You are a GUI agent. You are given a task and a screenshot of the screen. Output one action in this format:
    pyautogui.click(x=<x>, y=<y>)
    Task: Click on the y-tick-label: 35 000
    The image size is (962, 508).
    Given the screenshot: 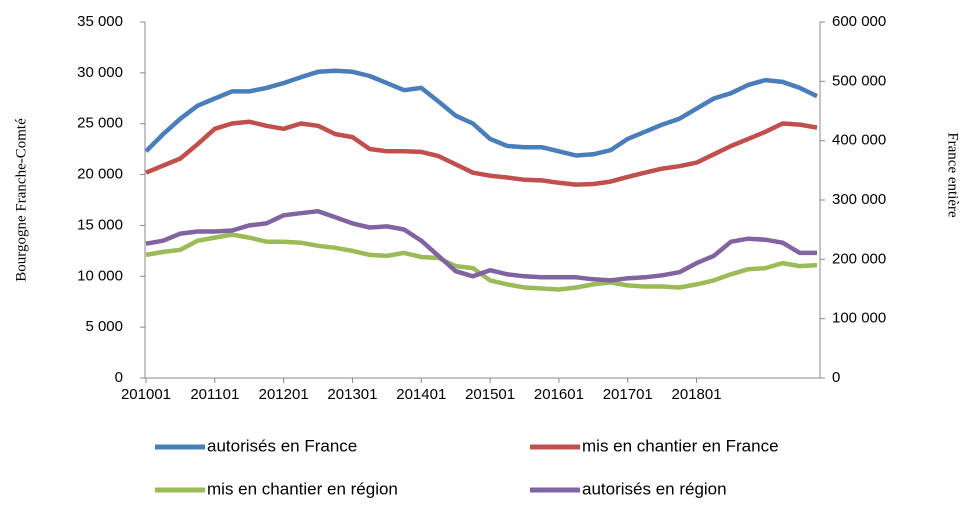 What is the action you would take?
    pyautogui.click(x=100, y=21)
    